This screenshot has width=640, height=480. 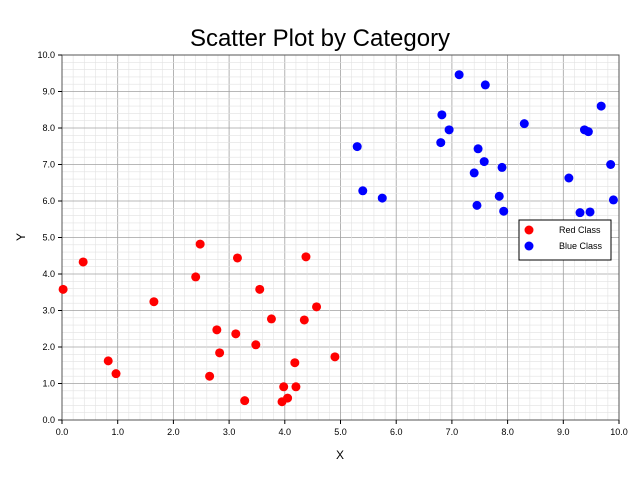 What do you see at coordinates (46, 55) in the screenshot?
I see `y-tick-label: 10.0` at bounding box center [46, 55].